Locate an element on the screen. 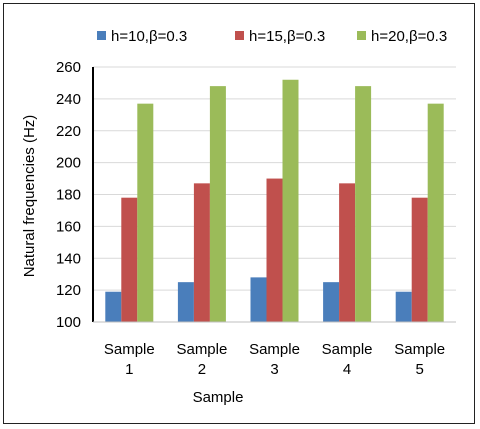 This screenshot has height=429, width=480. legend: h=10,β=0.3 h=15,β=0.3 h=20,β=0.3 is located at coordinates (272, 36).